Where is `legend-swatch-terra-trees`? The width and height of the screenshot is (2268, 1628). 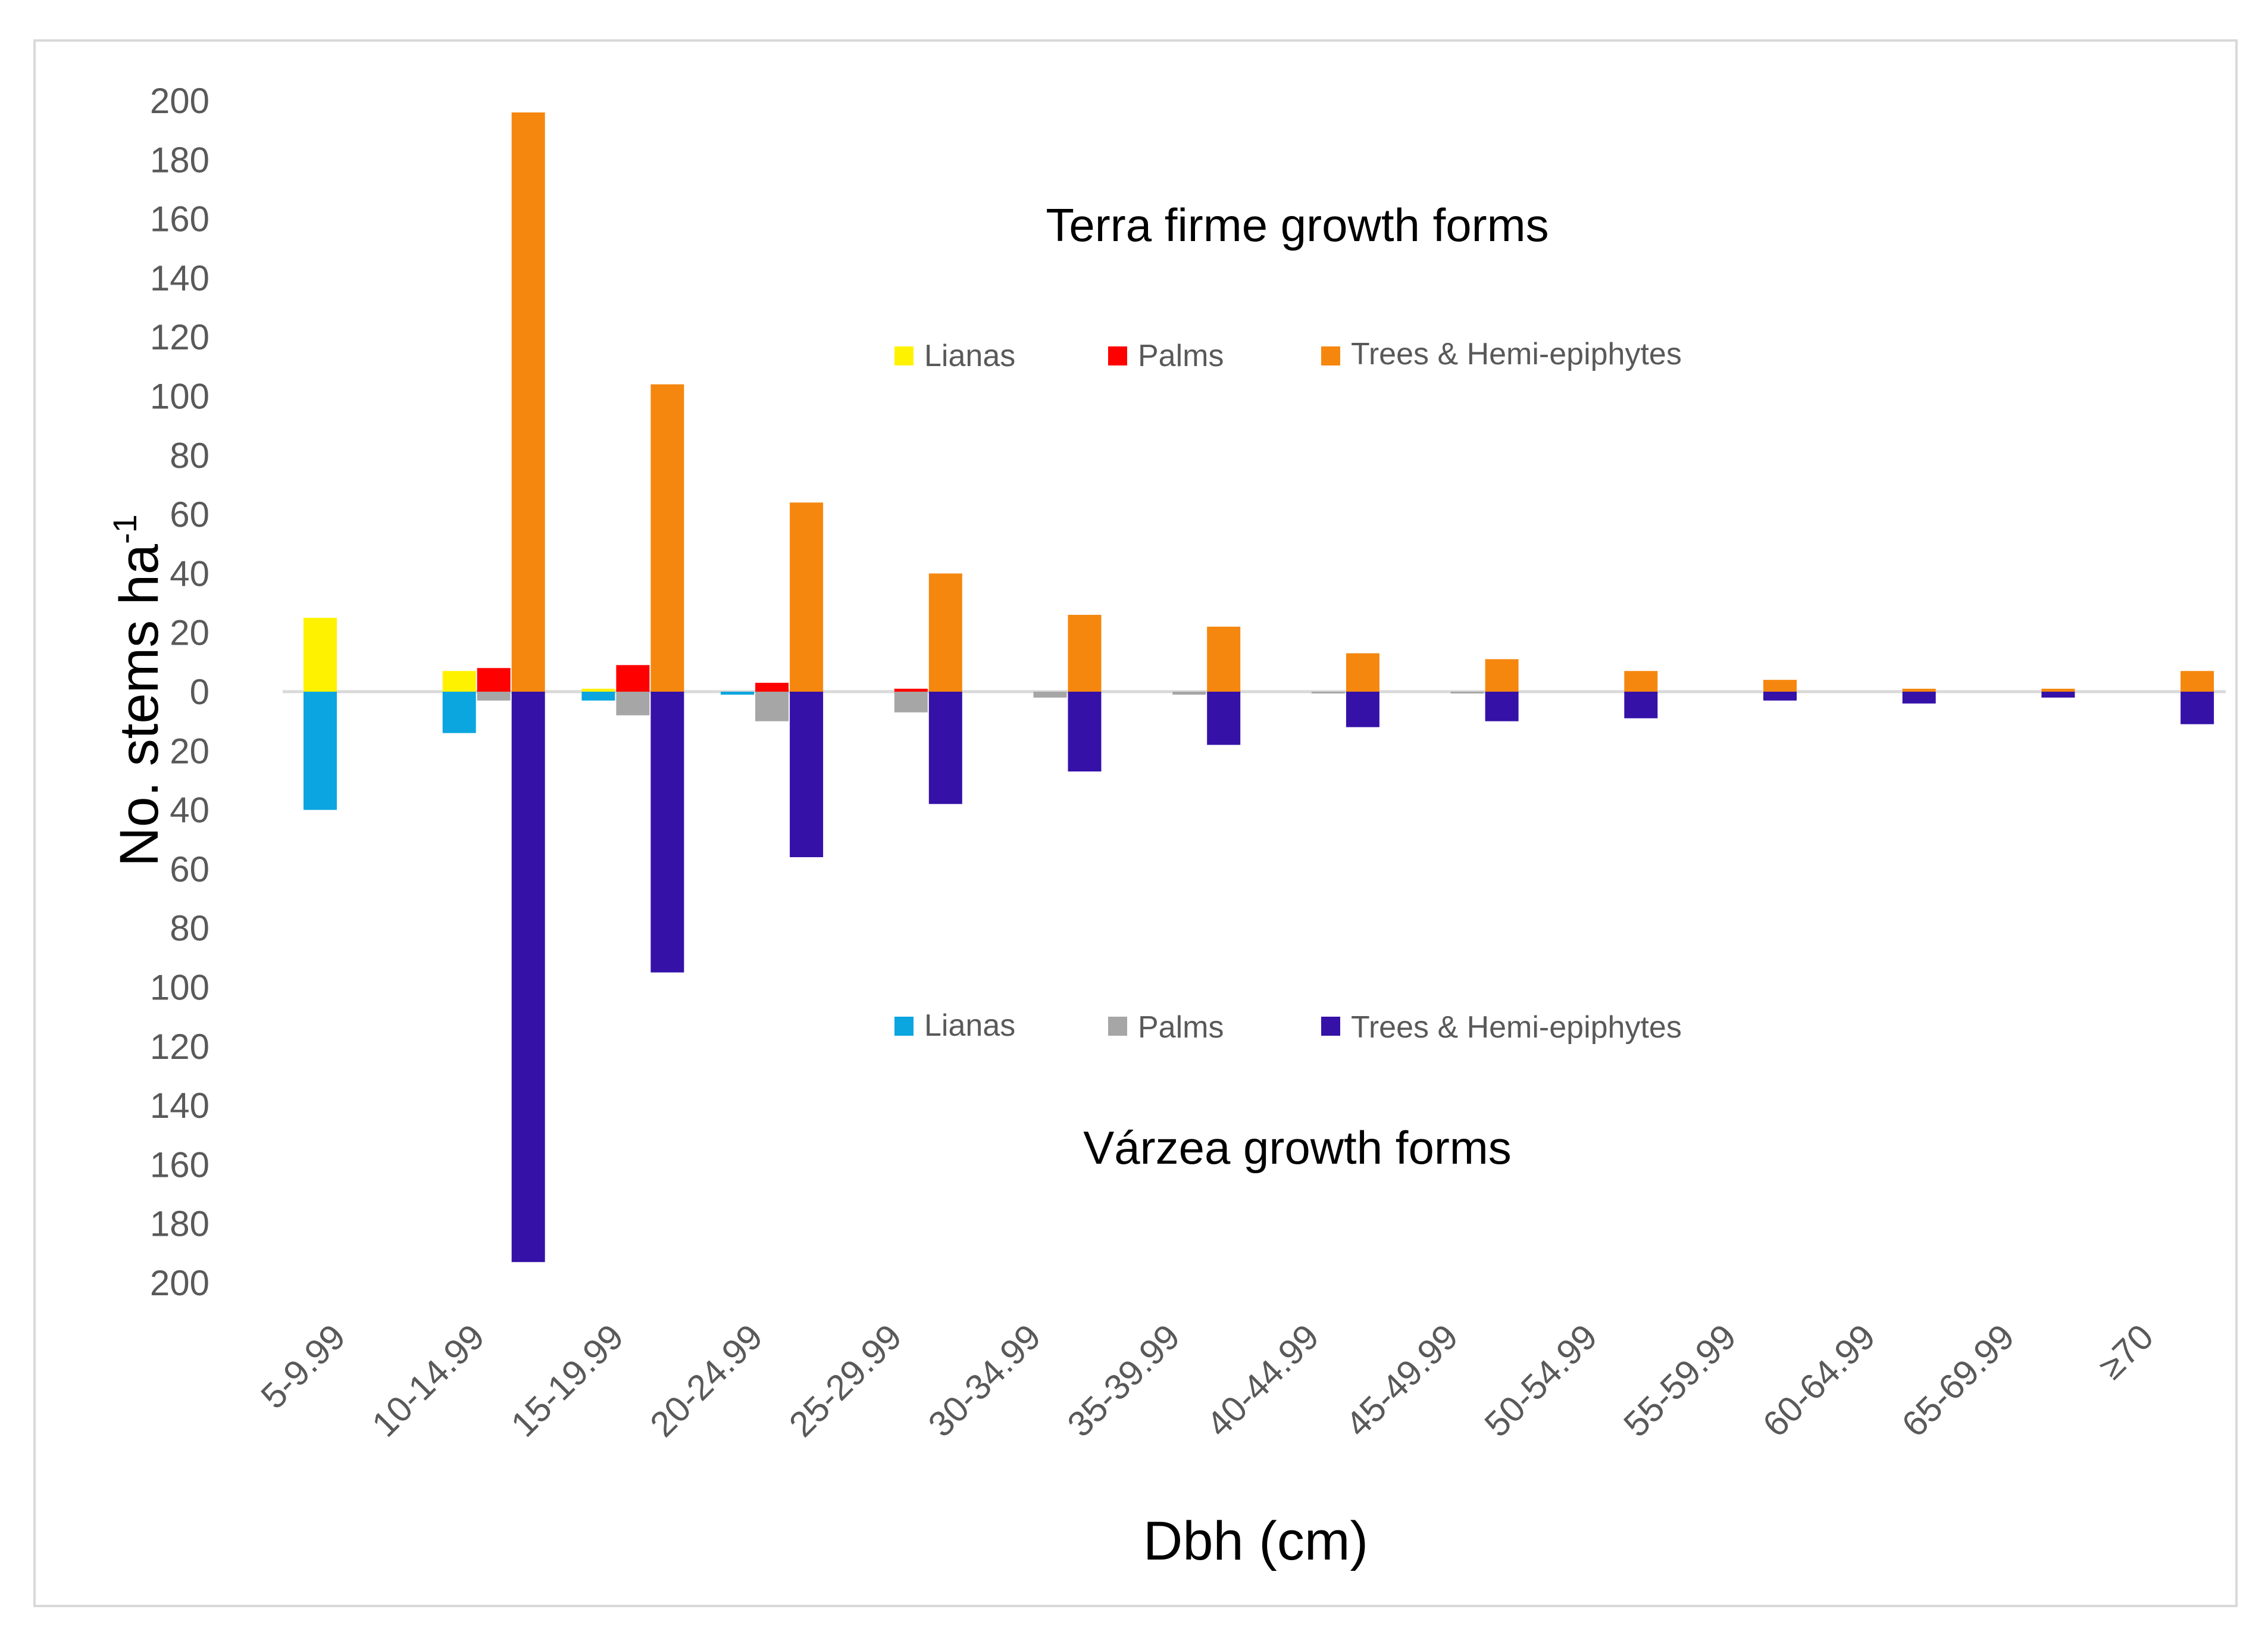 legend-swatch-terra-trees is located at coordinates (1330, 355).